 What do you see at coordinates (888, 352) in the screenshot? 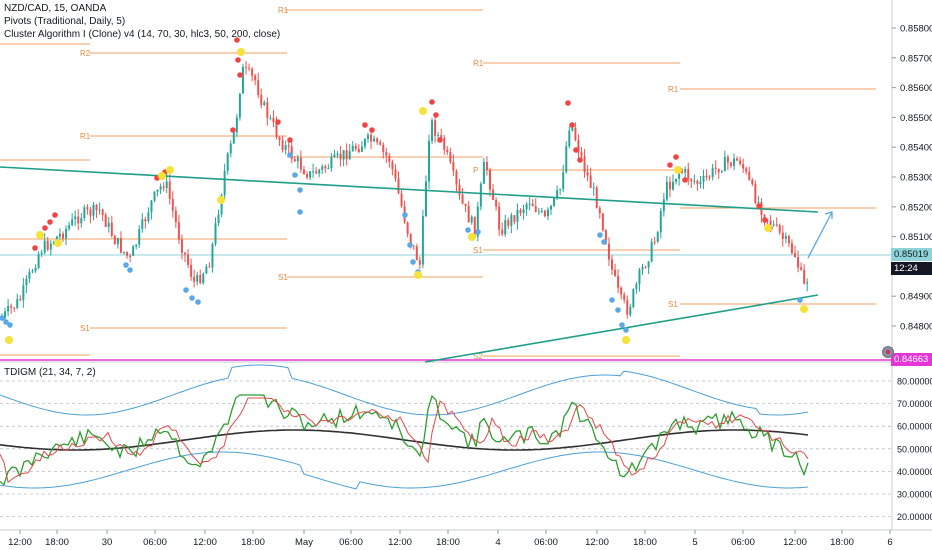
I see `alert-icon` at bounding box center [888, 352].